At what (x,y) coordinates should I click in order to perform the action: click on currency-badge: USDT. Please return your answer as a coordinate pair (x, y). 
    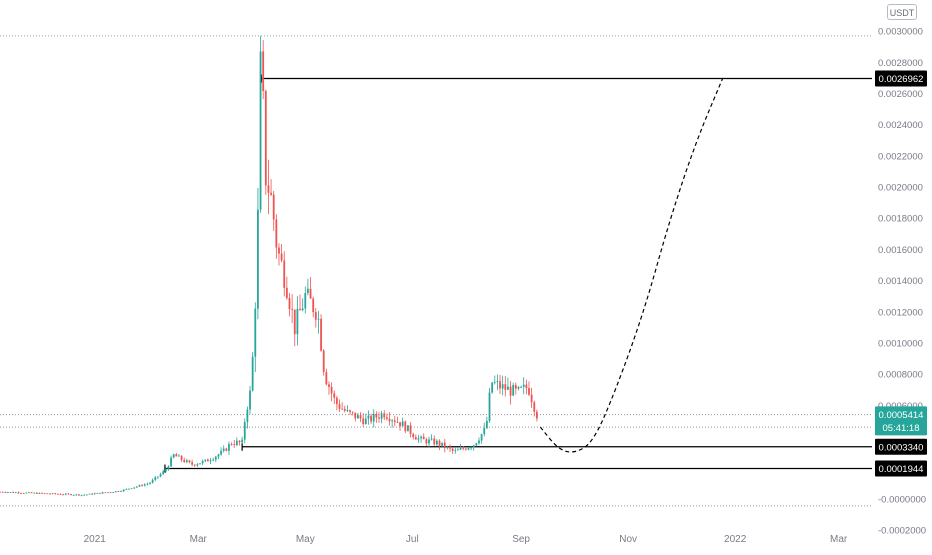
    Looking at the image, I should click on (902, 12).